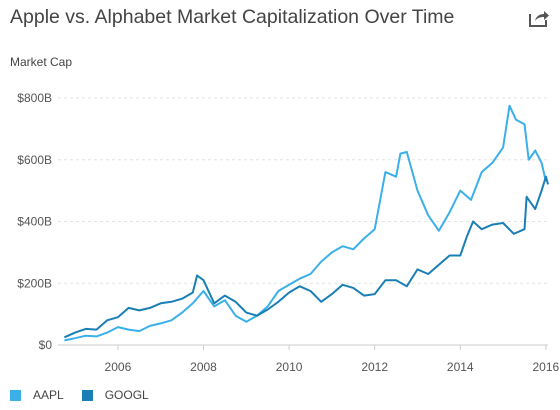 This screenshot has width=560, height=410. I want to click on y-tick-label: $200B, so click(34, 283).